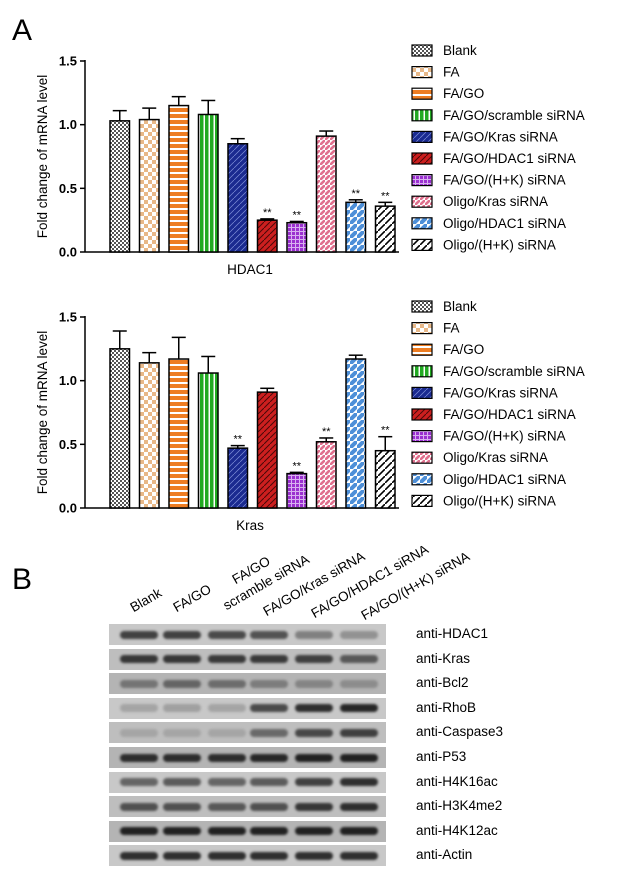 The image size is (624, 884). I want to click on antibody-label: anti-H4K16ac, so click(457, 781).